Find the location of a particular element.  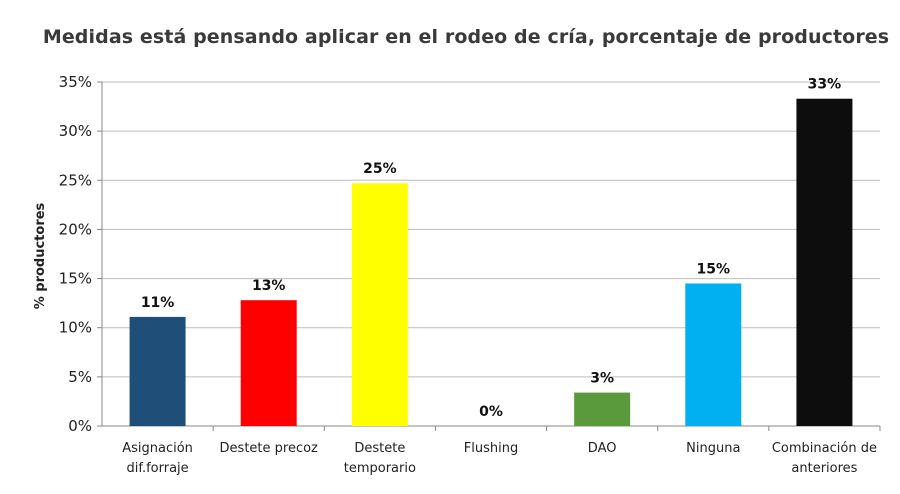

data-label: 15% is located at coordinates (714, 269).